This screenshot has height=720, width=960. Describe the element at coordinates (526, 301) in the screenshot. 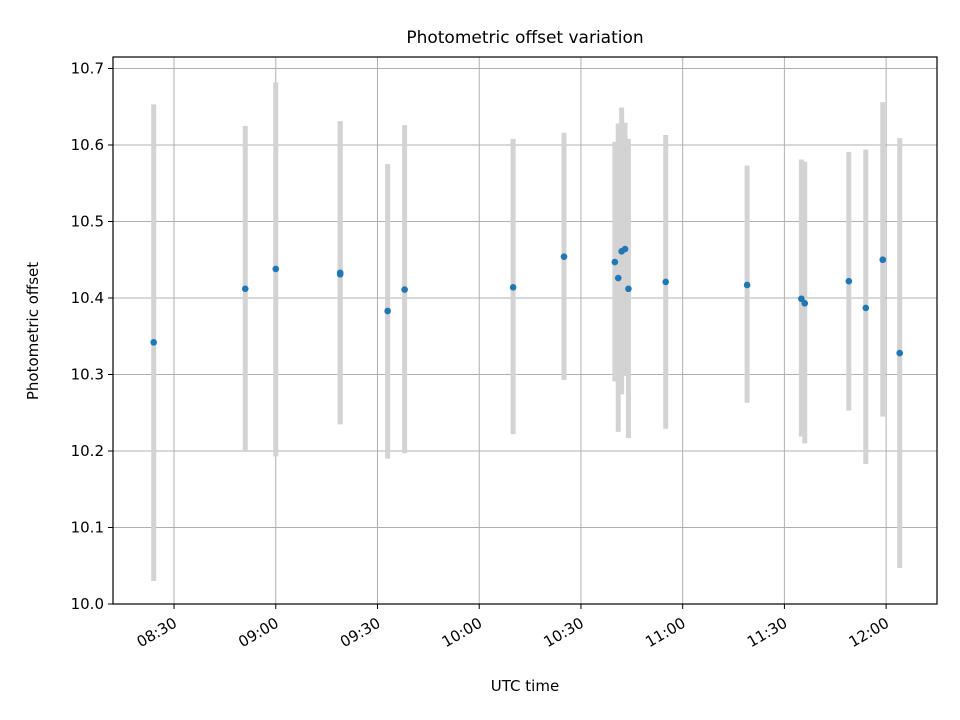

I see `data-points` at that location.